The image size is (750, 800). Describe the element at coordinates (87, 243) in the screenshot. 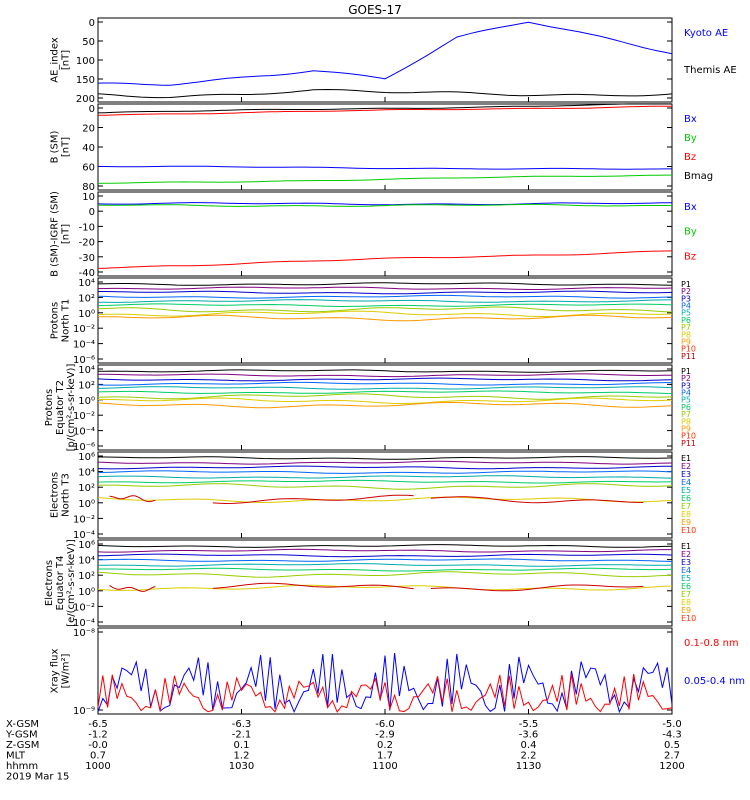

I see `y-tick-label: -20` at that location.